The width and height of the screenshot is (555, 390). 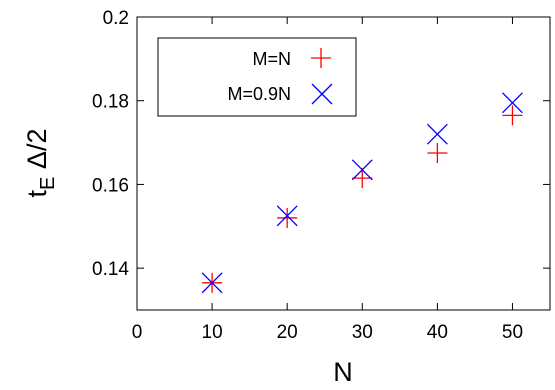 I want to click on legend-marker-plus, so click(x=321, y=58).